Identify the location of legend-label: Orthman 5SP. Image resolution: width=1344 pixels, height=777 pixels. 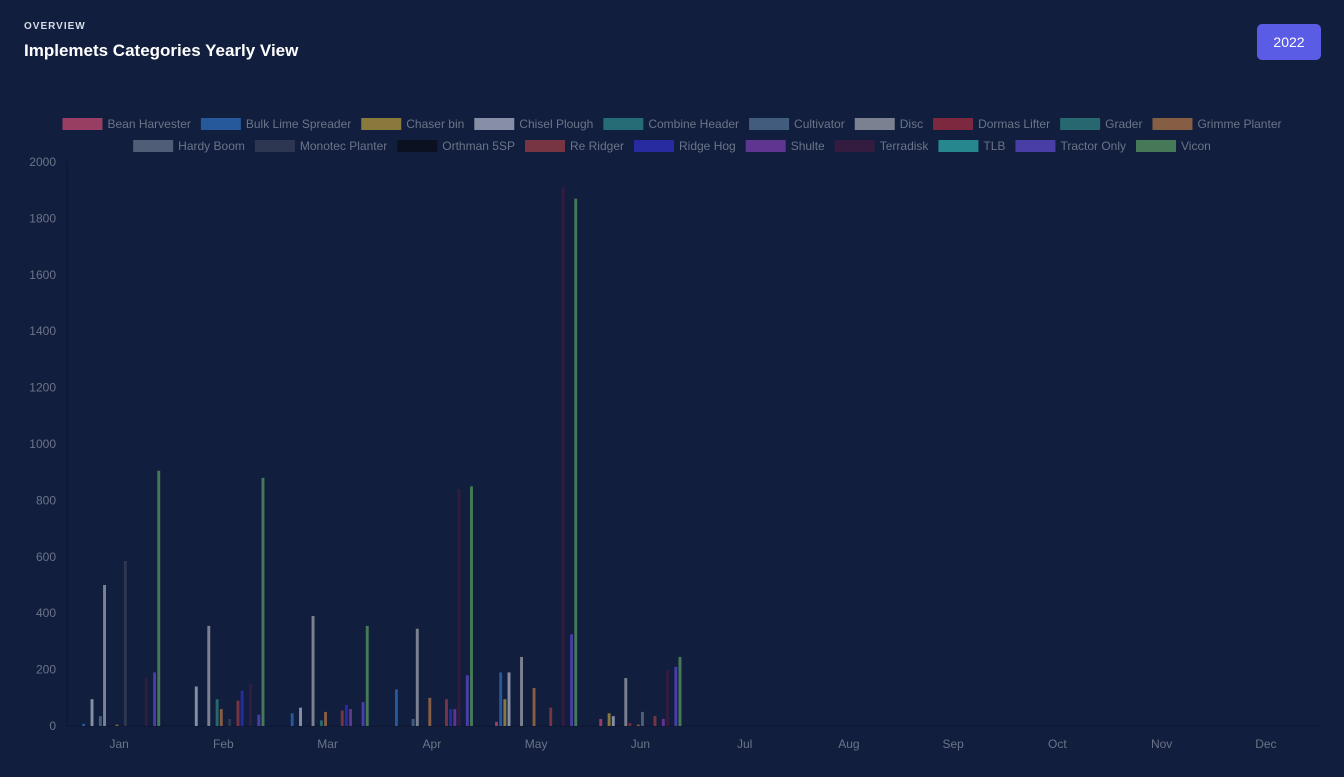
(478, 146).